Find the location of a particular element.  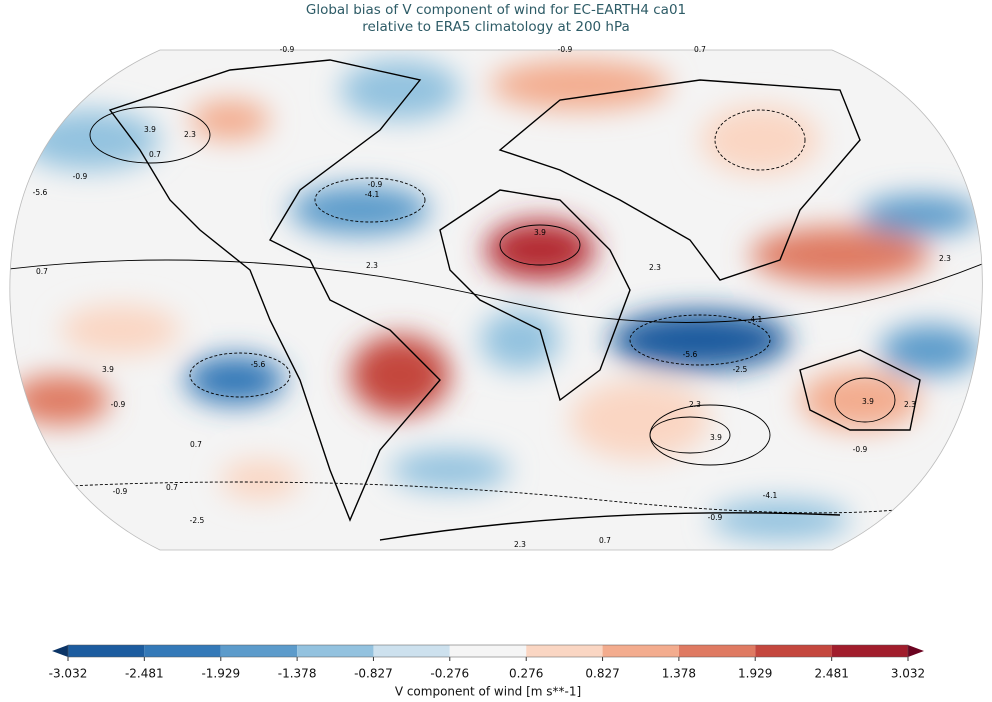

colorbar-tick-label: -2.481 is located at coordinates (144, 674).